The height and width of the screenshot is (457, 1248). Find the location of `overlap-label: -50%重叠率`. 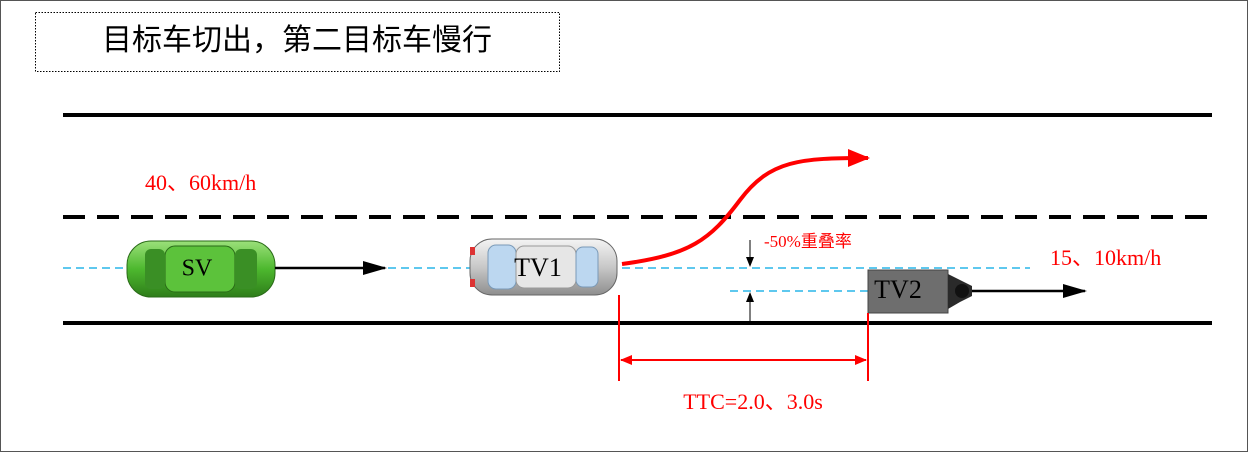

overlap-label: -50%重叠率 is located at coordinates (808, 241).